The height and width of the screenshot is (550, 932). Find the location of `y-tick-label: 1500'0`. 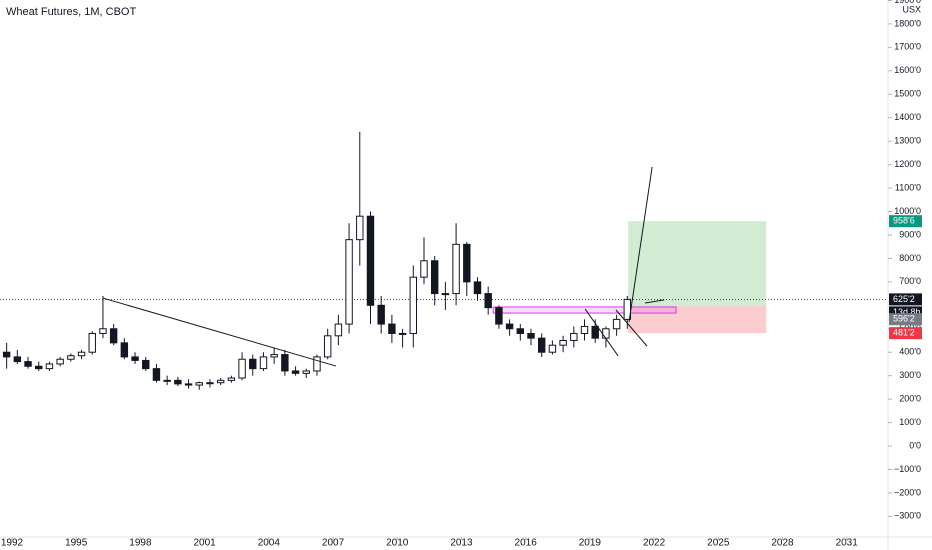

y-tick-label: 1500'0 is located at coordinates (907, 94).